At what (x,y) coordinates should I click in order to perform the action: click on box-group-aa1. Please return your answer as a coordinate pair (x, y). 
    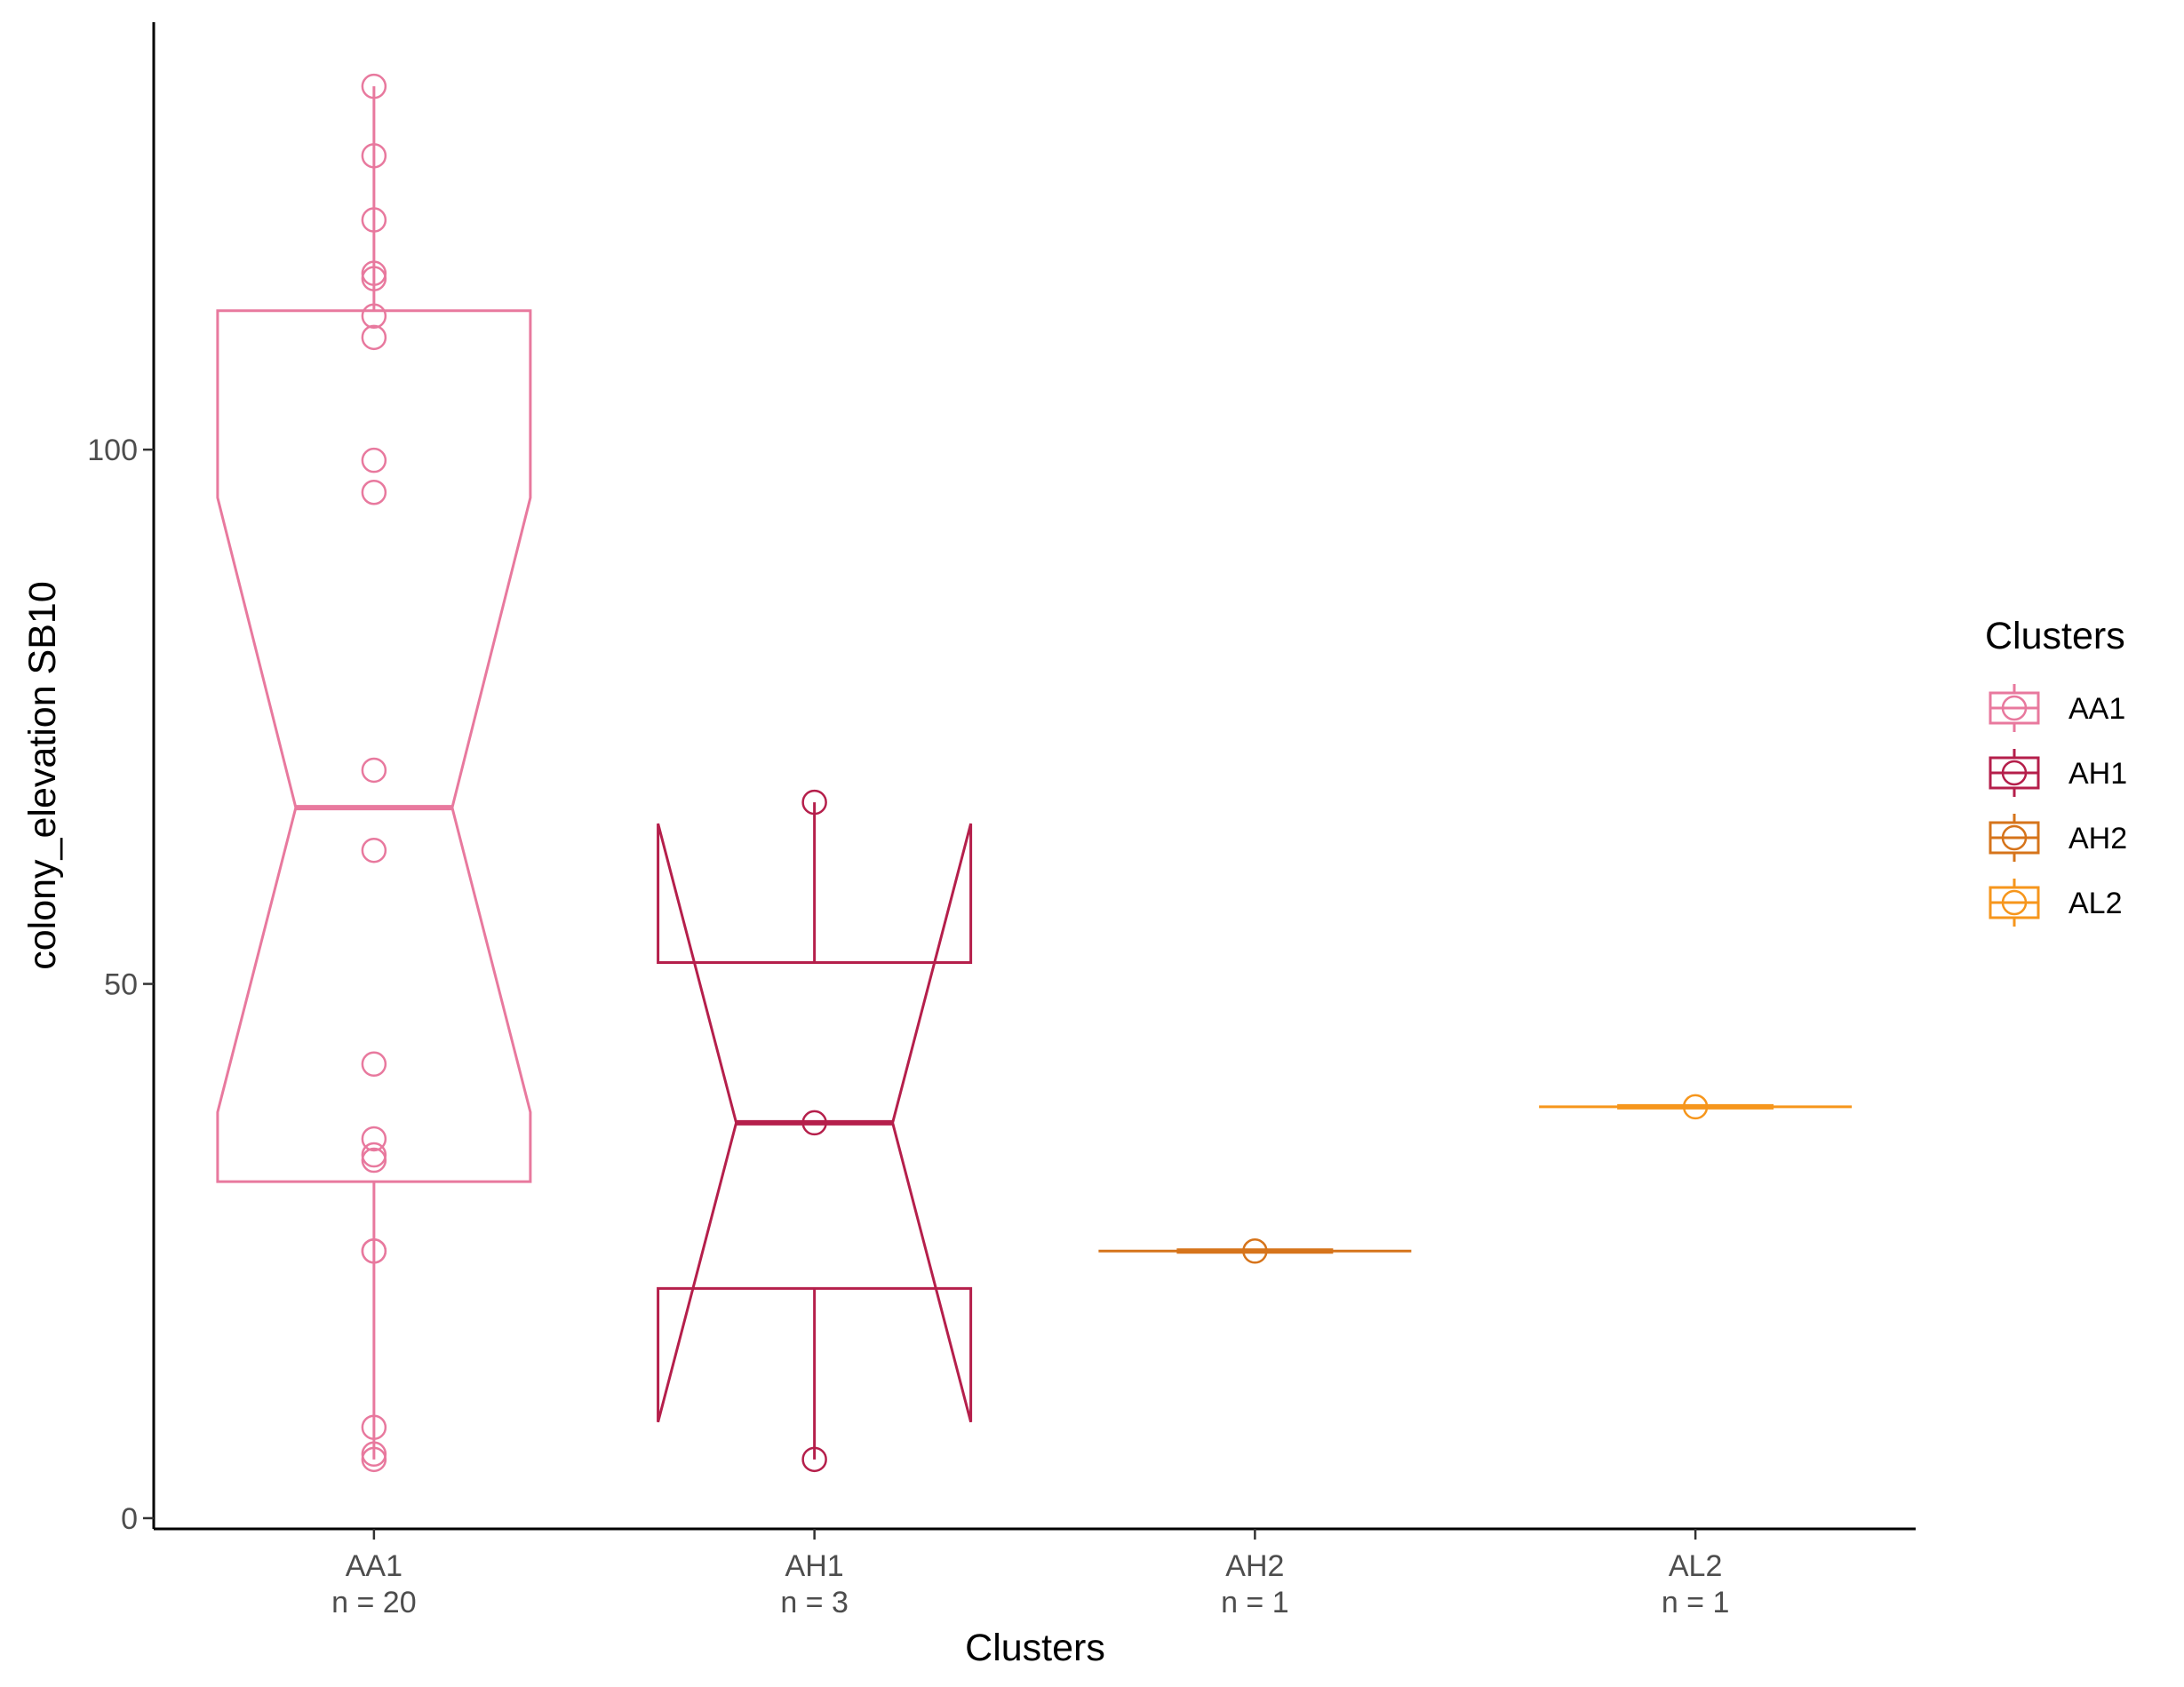
    Looking at the image, I should click on (374, 773).